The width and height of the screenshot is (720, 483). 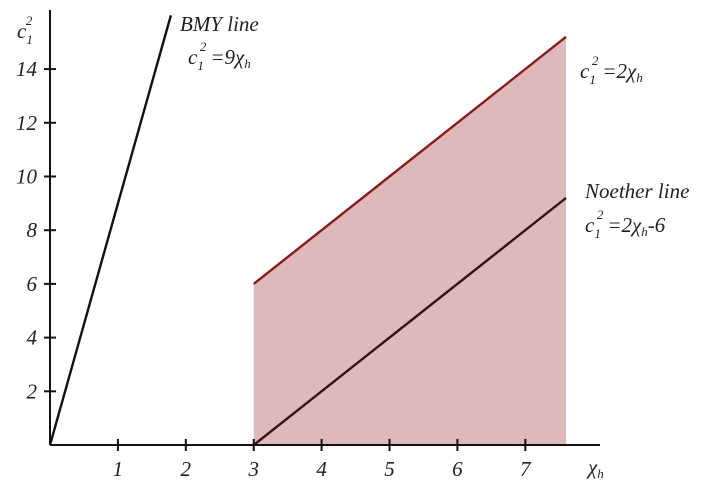 I want to click on x-tick-label: 2, so click(x=186, y=469).